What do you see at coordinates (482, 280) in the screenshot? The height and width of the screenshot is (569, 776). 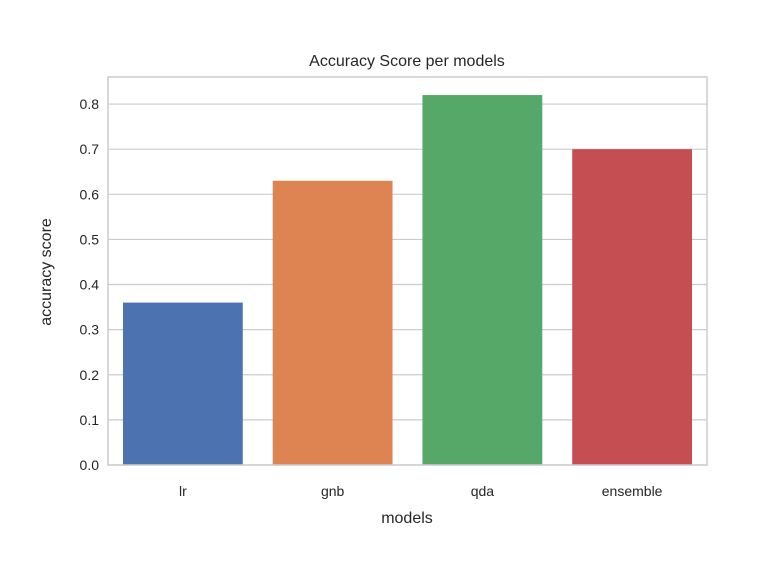 I see `bar-qda` at bounding box center [482, 280].